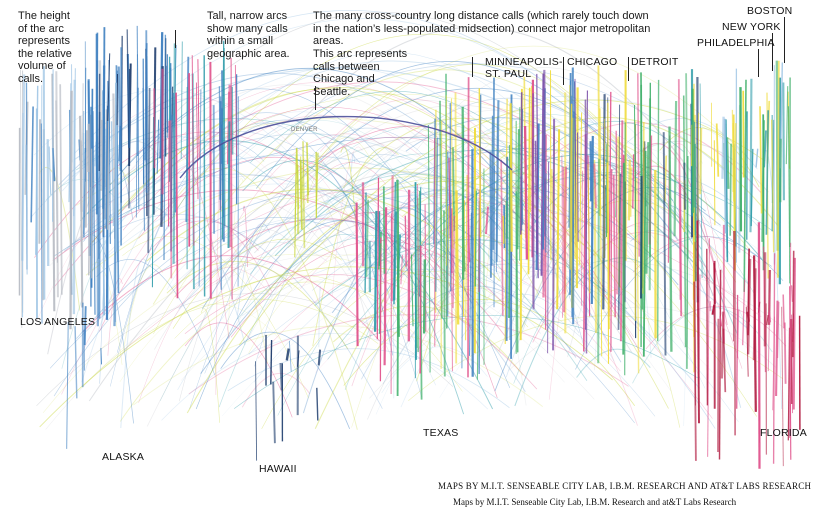 This screenshot has width=823, height=519. What do you see at coordinates (315, 98) in the screenshot?
I see `leader-this-arc` at bounding box center [315, 98].